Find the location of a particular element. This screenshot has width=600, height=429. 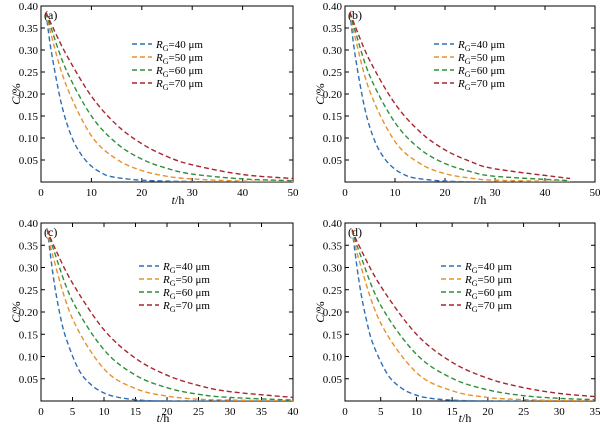

panel-label: (d) is located at coordinates (355, 232).